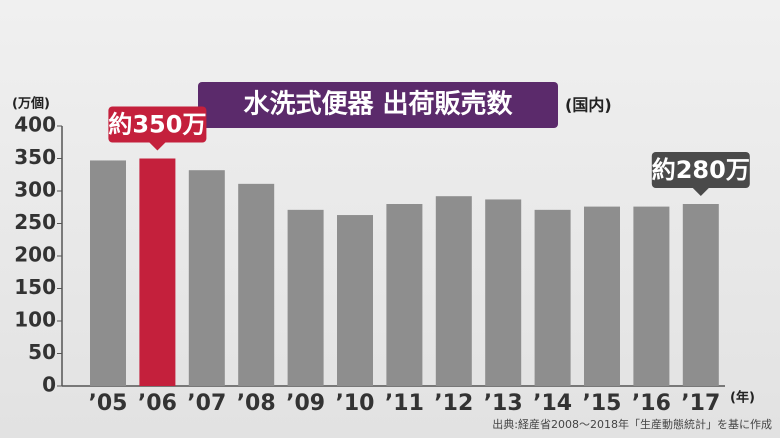 This screenshot has width=780, height=438. I want to click on y-unit: (万個), so click(31, 104).